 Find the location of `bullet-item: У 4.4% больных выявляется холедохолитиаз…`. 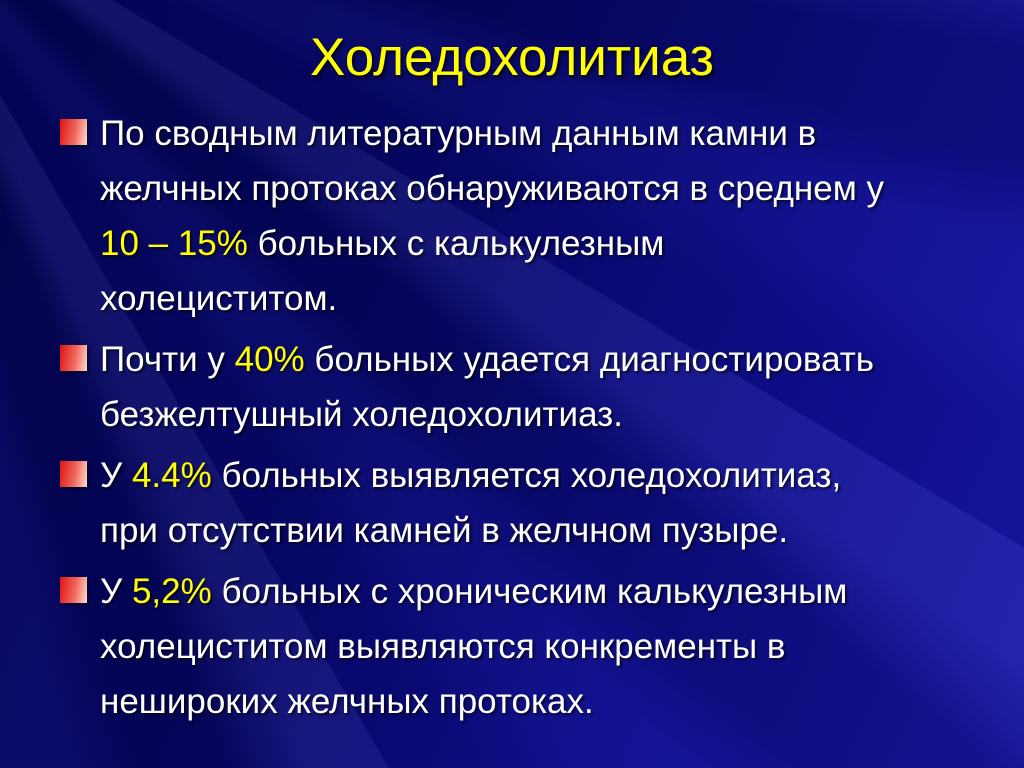

bullet-item: У 4.4% больных выявляется холедохолитиаз… is located at coordinates (532, 503).